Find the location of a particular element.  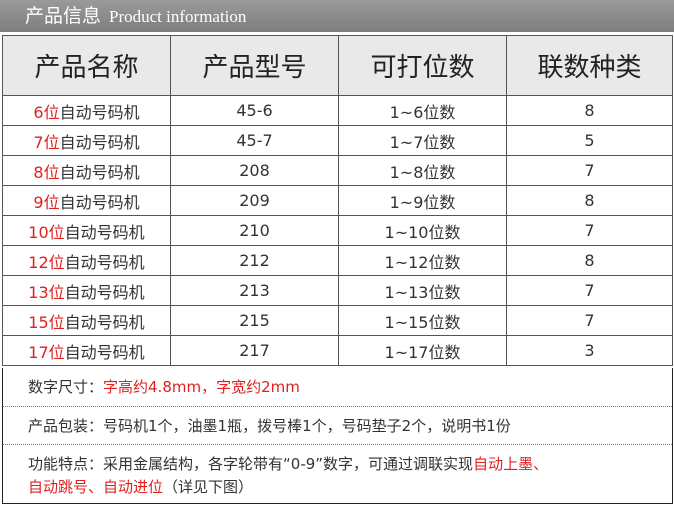

digits-cell: 1~13位数 is located at coordinates (422, 290).